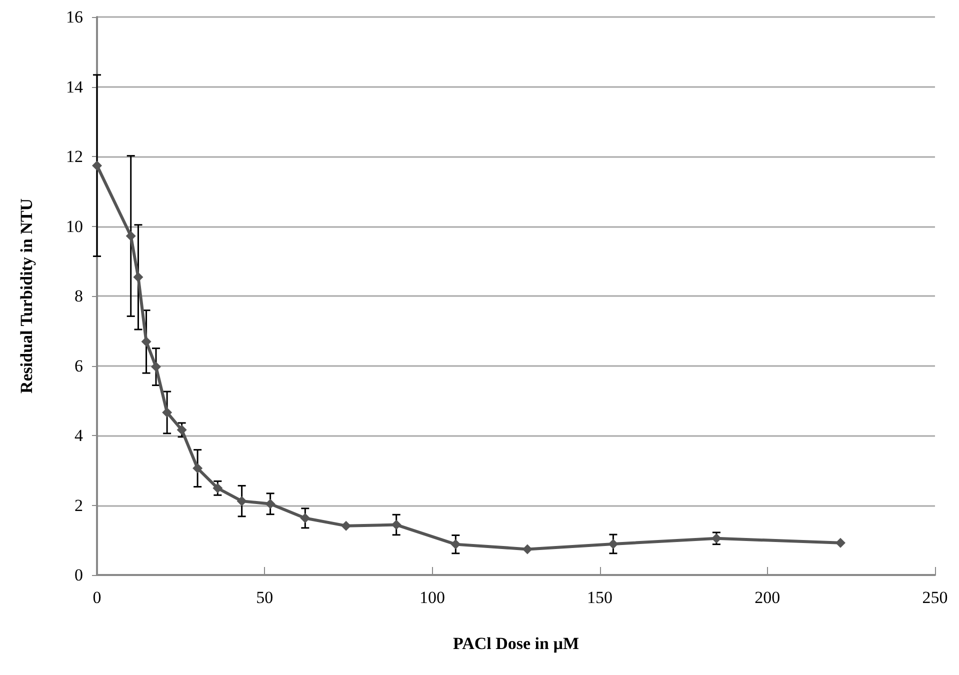 Image resolution: width=959 pixels, height=675 pixels. Describe the element at coordinates (78, 505) in the screenshot. I see `y-tick-label: 2` at that location.